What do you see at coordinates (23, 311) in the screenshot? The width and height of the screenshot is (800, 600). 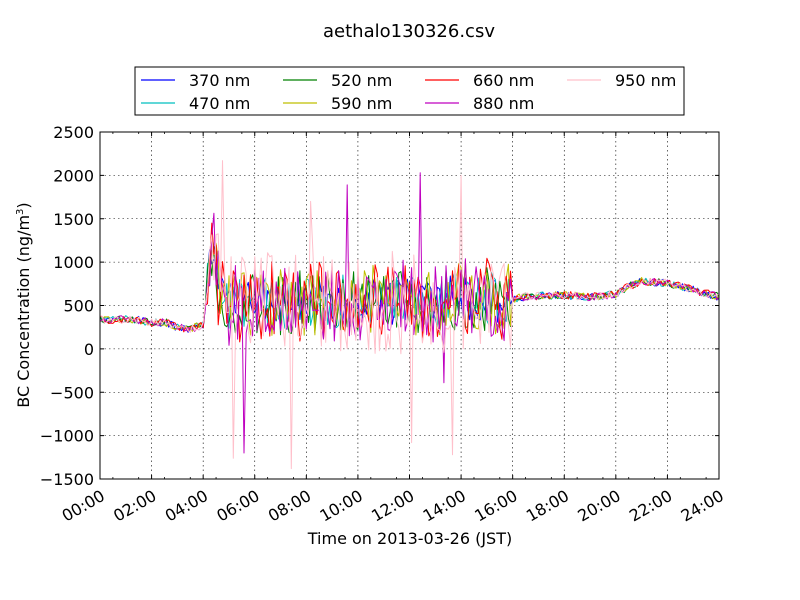 I see `y-axis-label-main: BC Concentration (ng/m` at bounding box center [23, 311].